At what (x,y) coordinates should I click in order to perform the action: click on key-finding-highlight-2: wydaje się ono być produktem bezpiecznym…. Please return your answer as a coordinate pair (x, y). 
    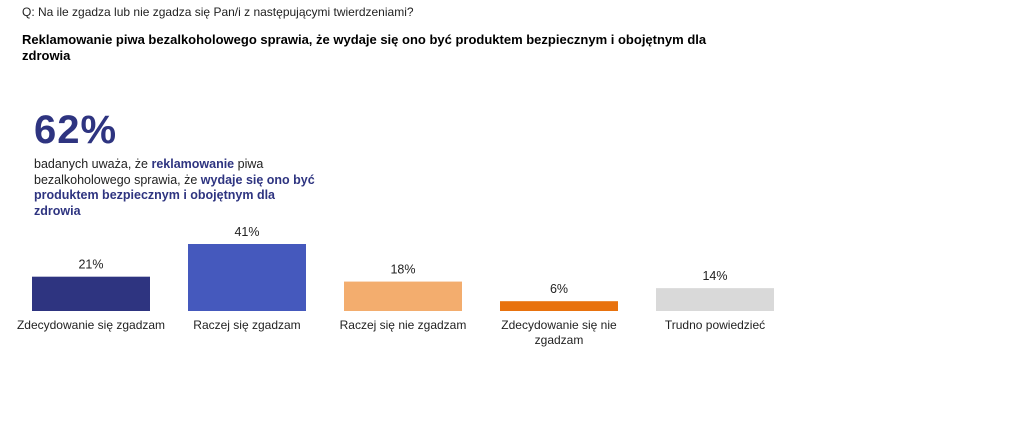
    Looking at the image, I should click on (174, 195).